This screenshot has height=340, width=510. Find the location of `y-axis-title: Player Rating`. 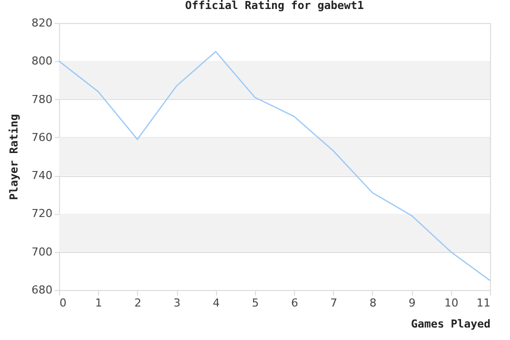

y-axis-title: Player Rating is located at coordinates (14, 157).